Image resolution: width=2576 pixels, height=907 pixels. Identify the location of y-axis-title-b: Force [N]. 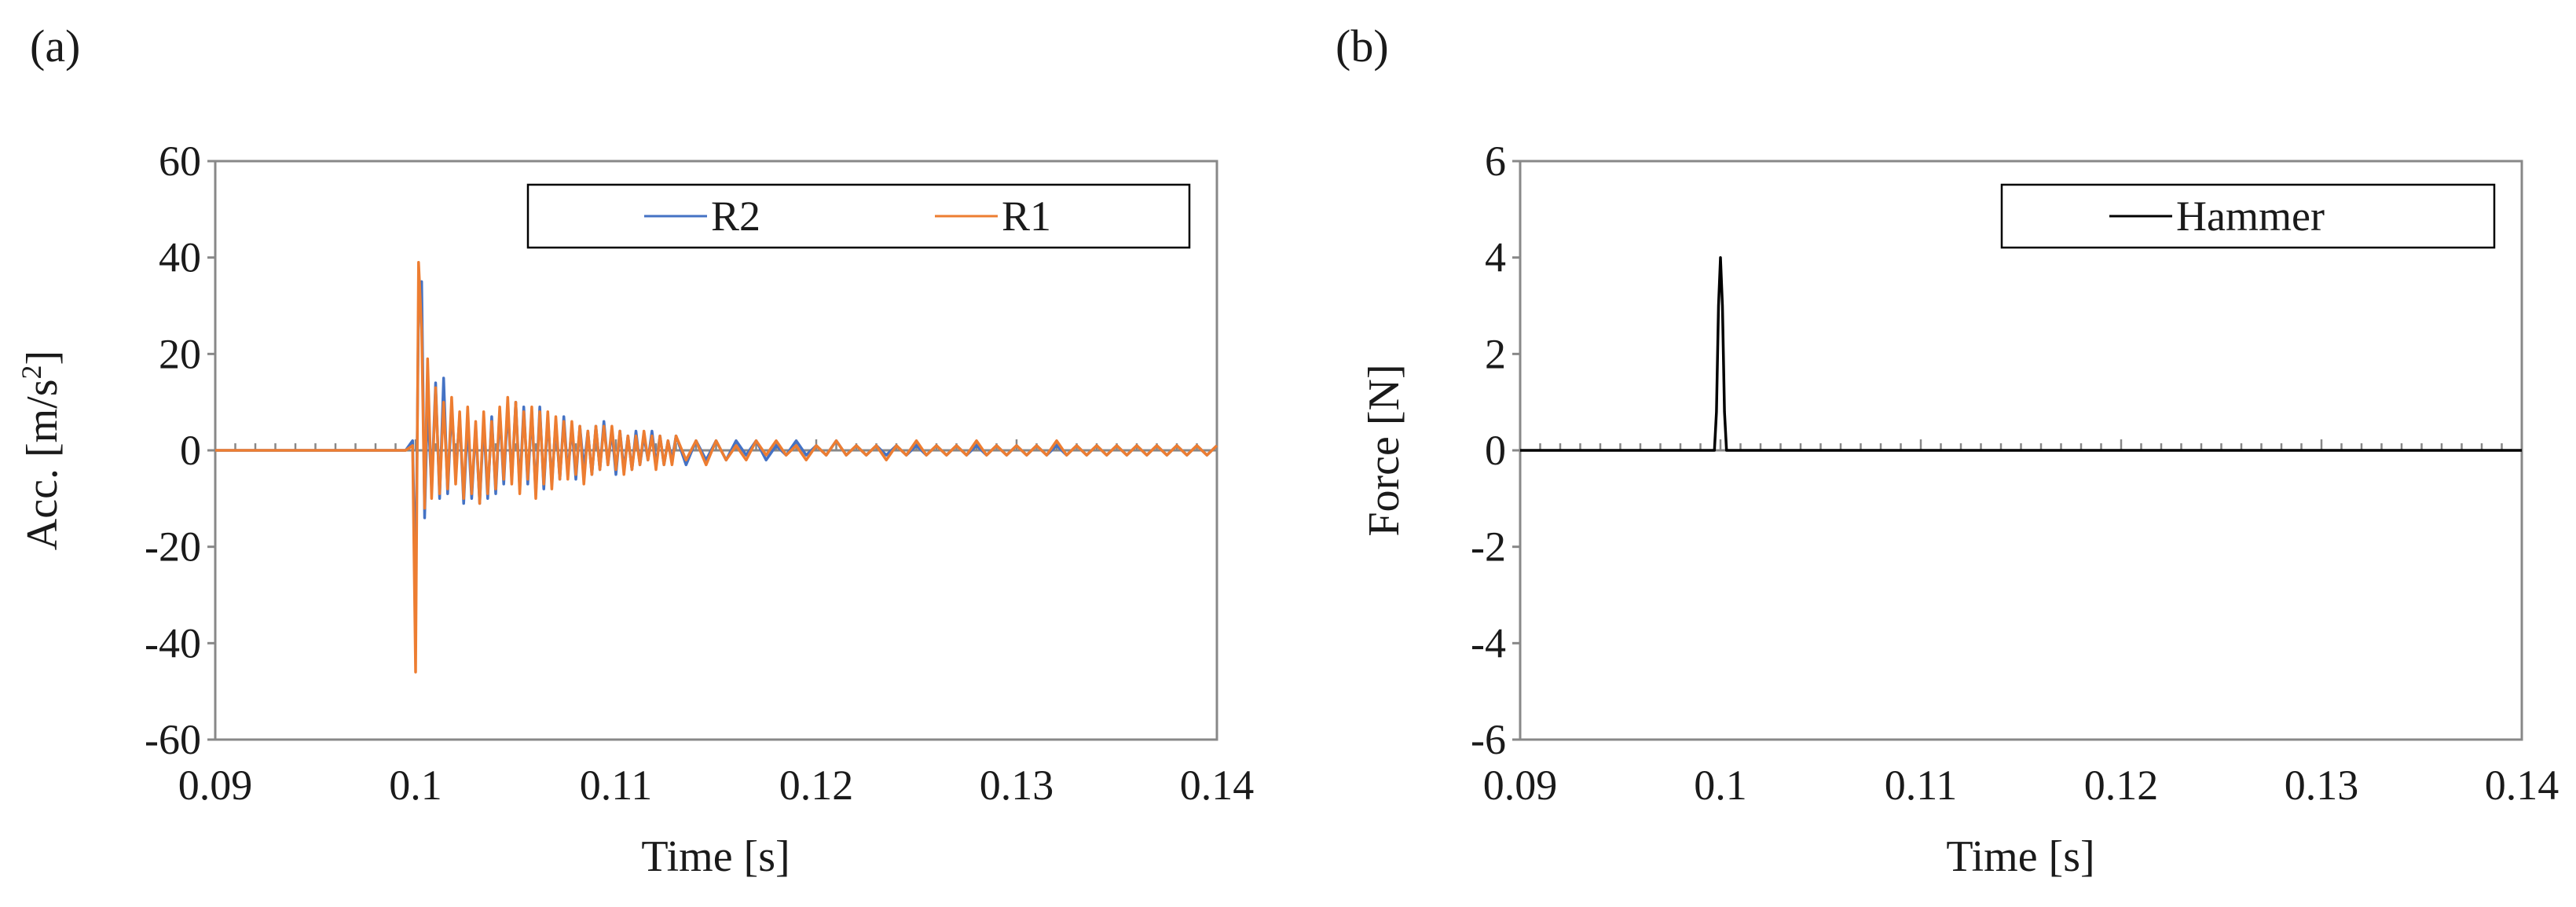
(1384, 450).